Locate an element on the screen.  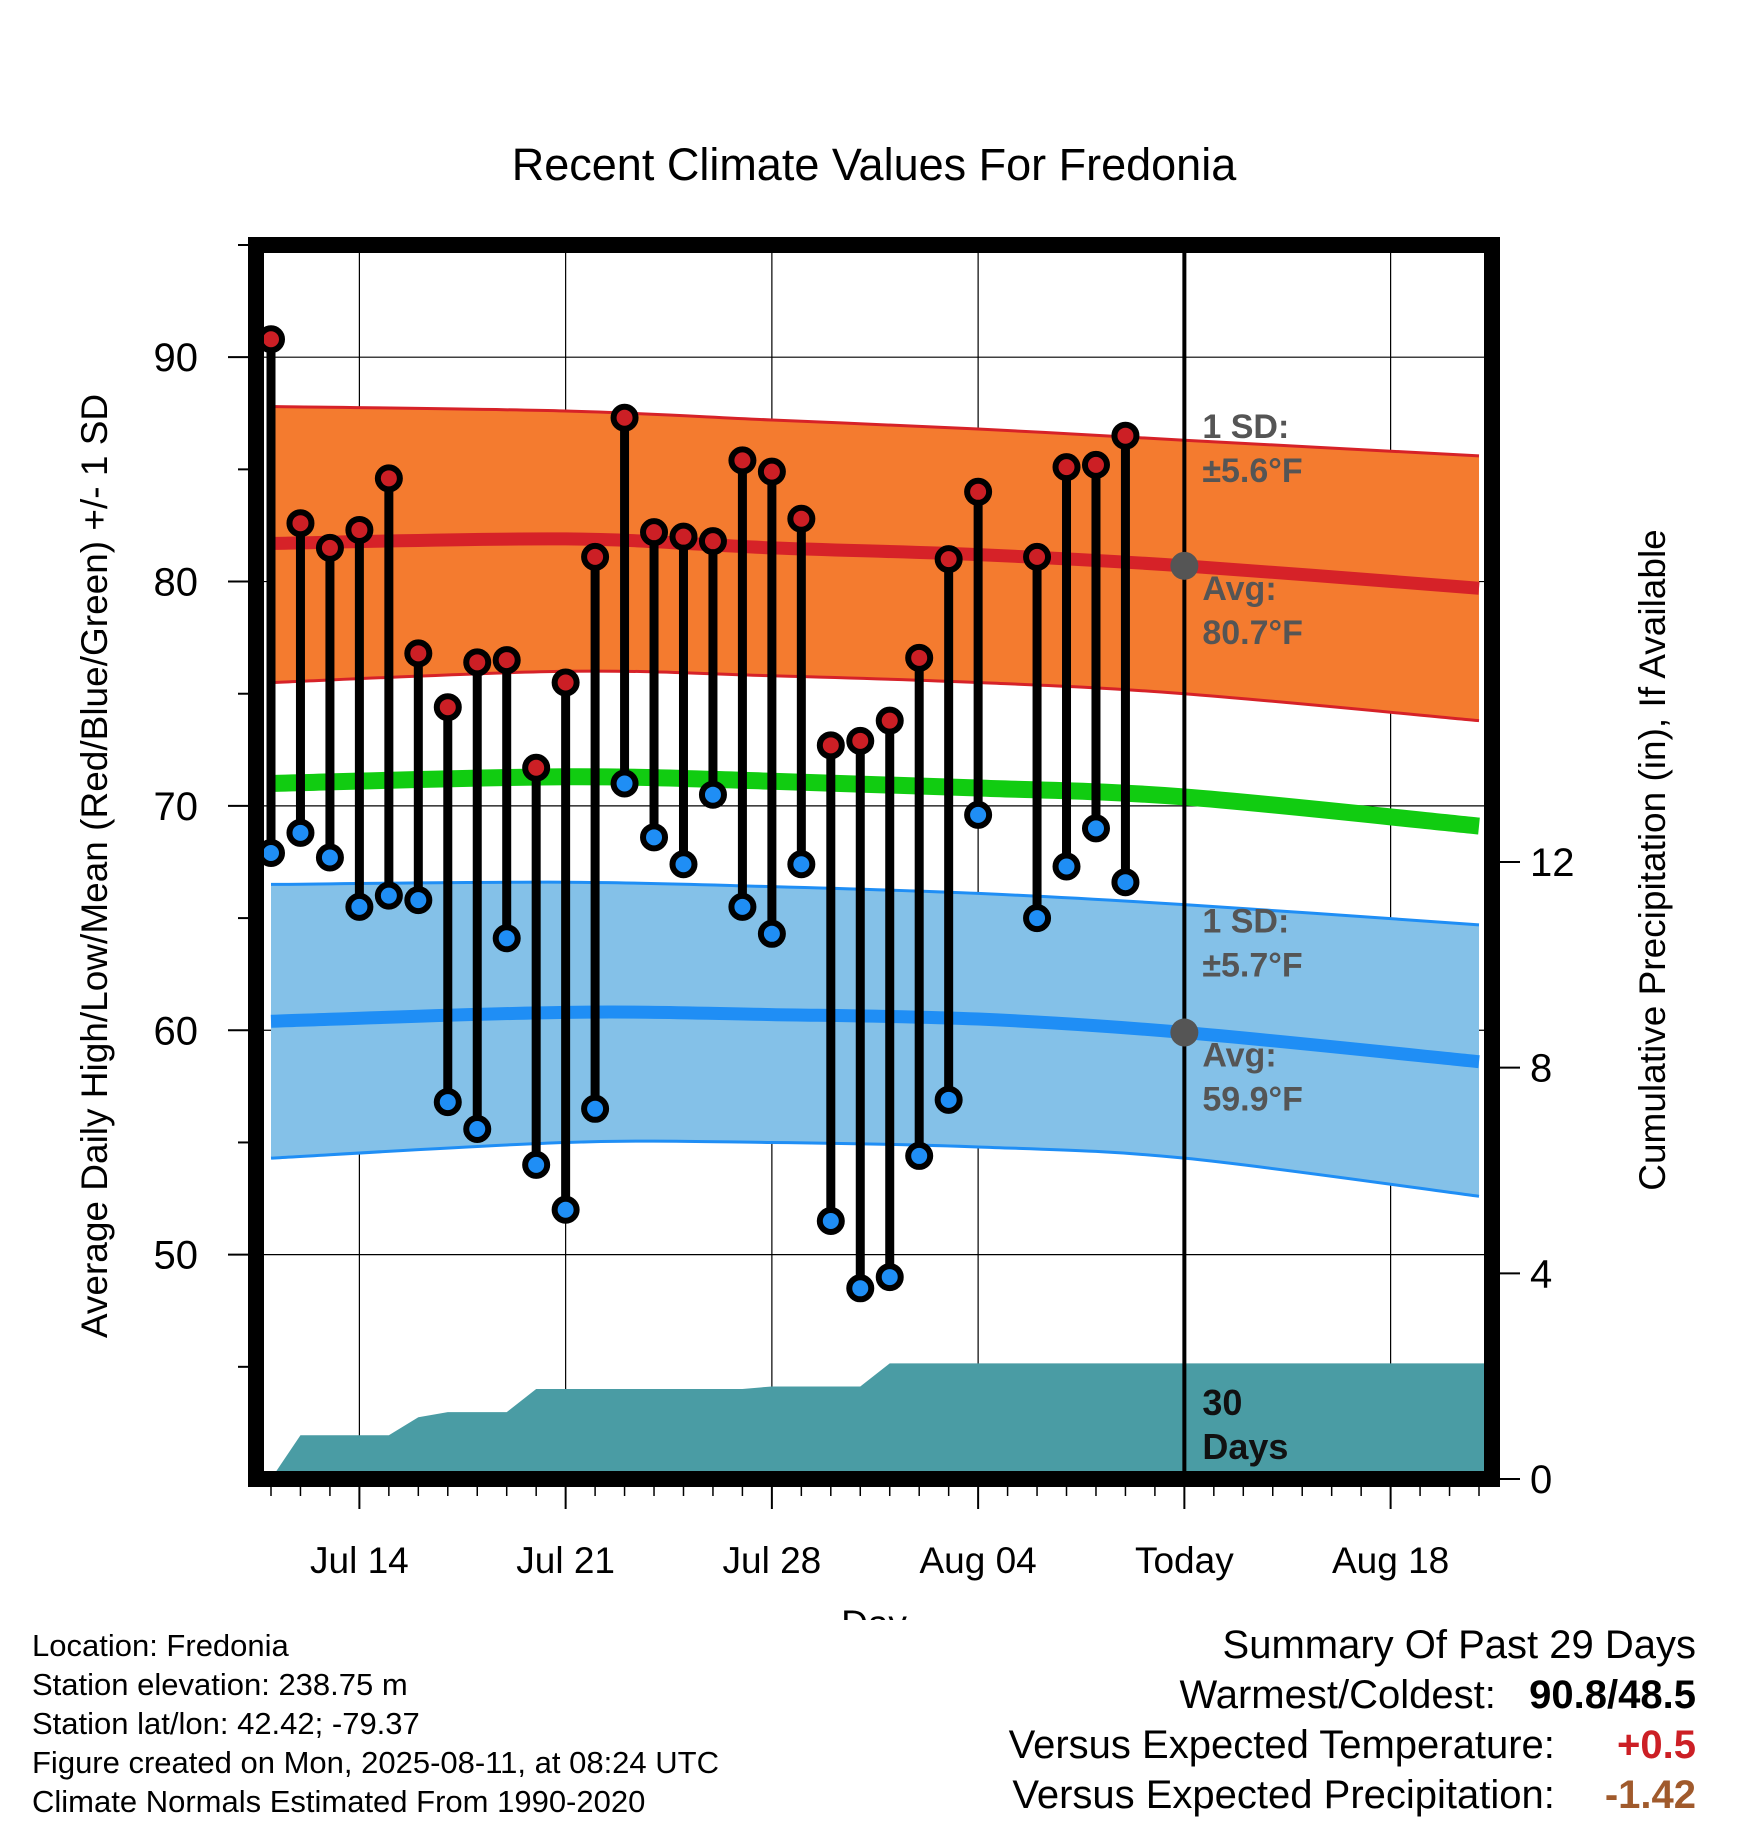
chart-title: Recent Climate Values For Fredonia is located at coordinates (874, 164).